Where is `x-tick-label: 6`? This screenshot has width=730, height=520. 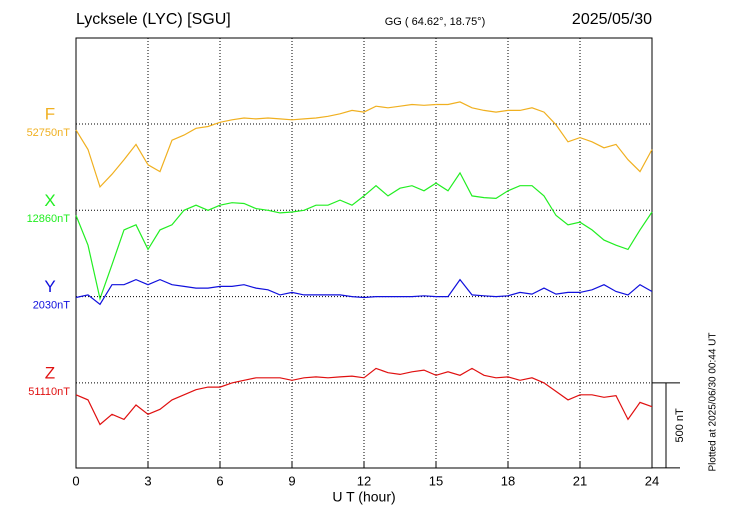 x-tick-label: 6 is located at coordinates (219, 480).